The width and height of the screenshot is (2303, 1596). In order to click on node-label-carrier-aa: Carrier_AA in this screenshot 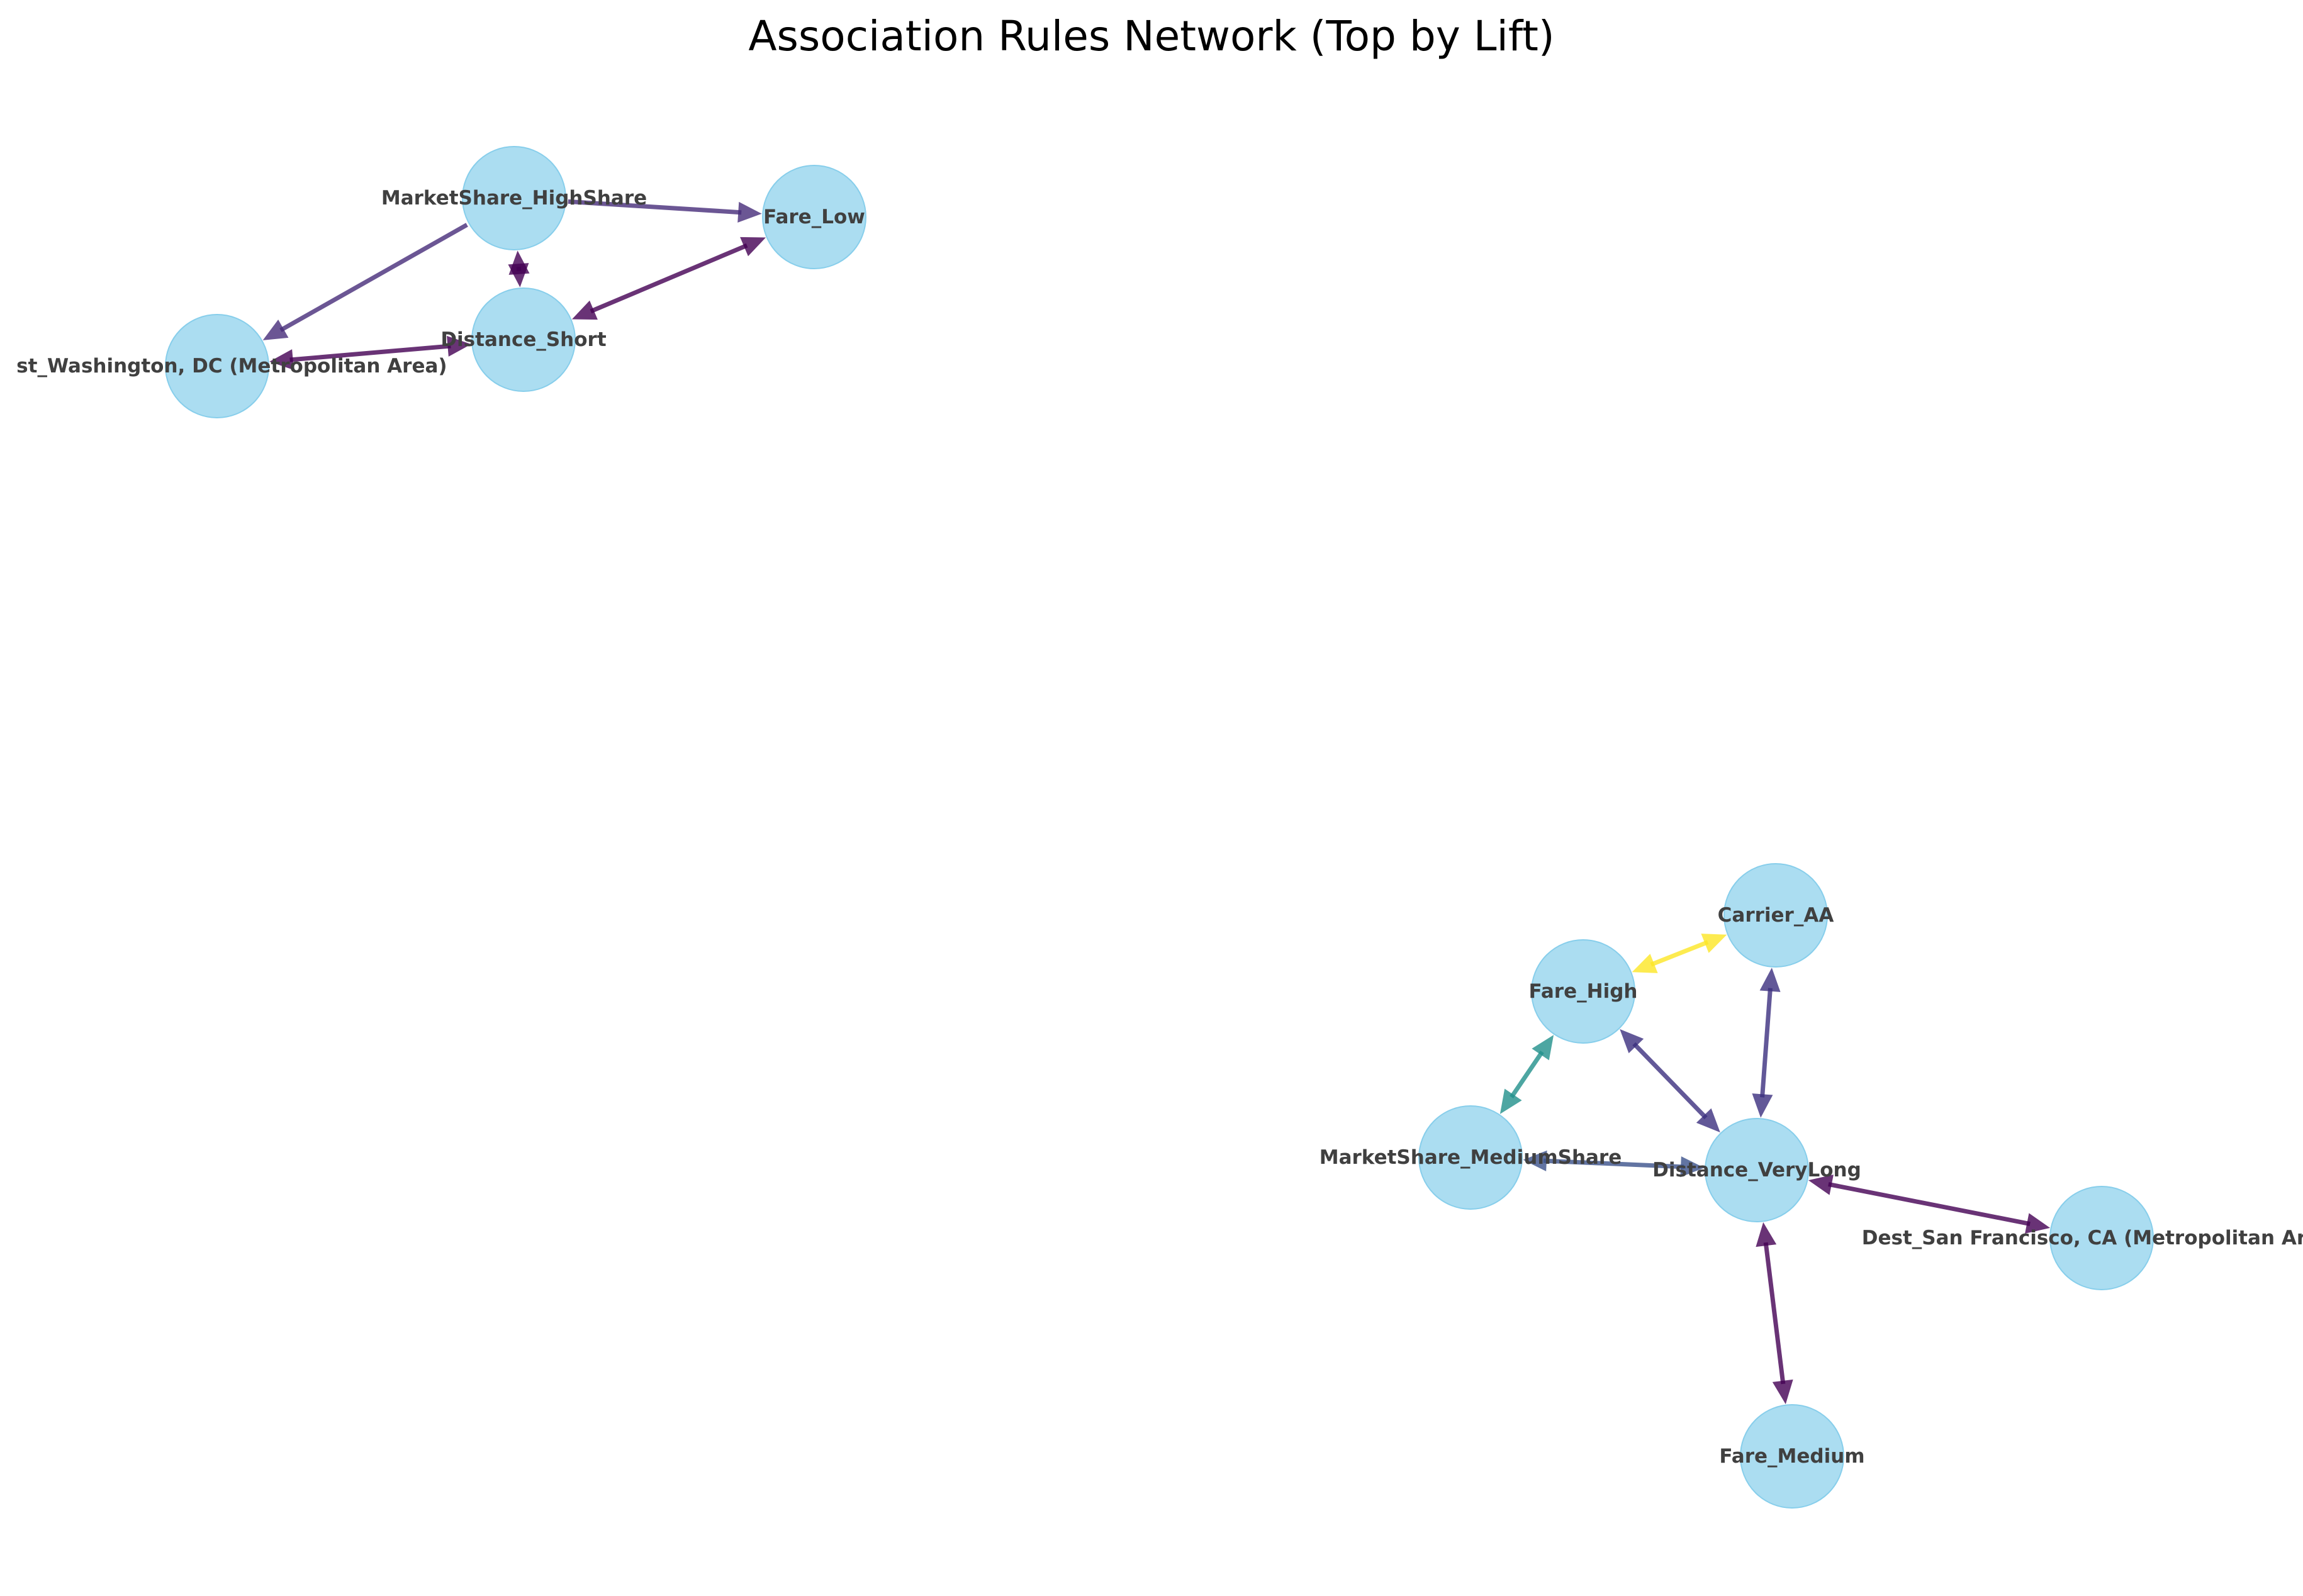, I will do `click(1776, 915)`.